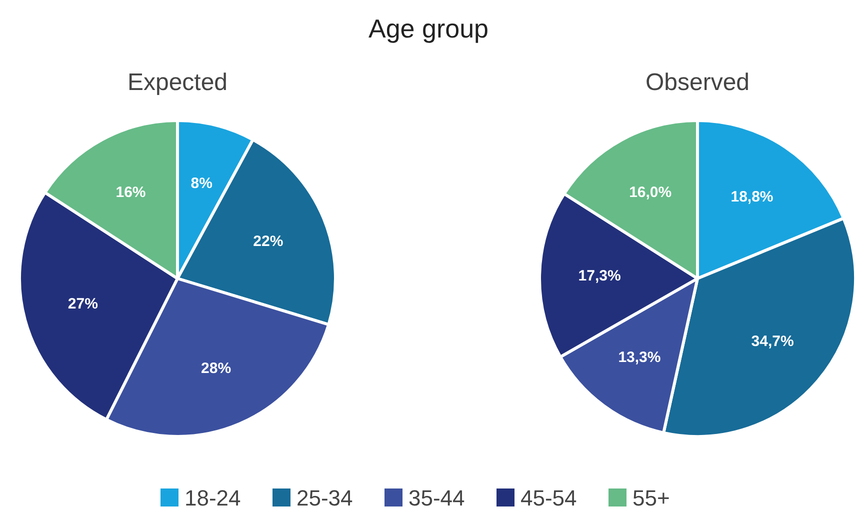 This screenshot has width=856, height=521. I want to click on legend-label: 55+, so click(651, 498).